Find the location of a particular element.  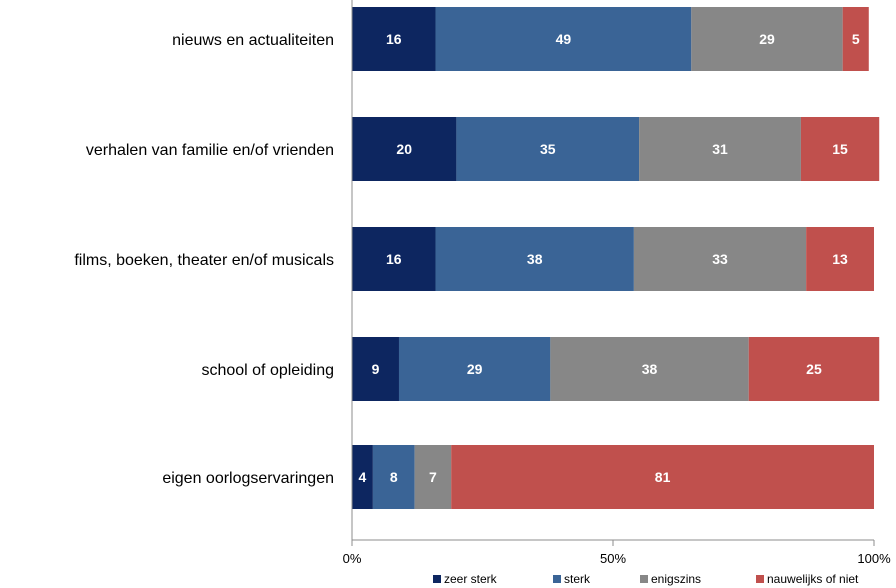

data-label: 81 is located at coordinates (663, 477).